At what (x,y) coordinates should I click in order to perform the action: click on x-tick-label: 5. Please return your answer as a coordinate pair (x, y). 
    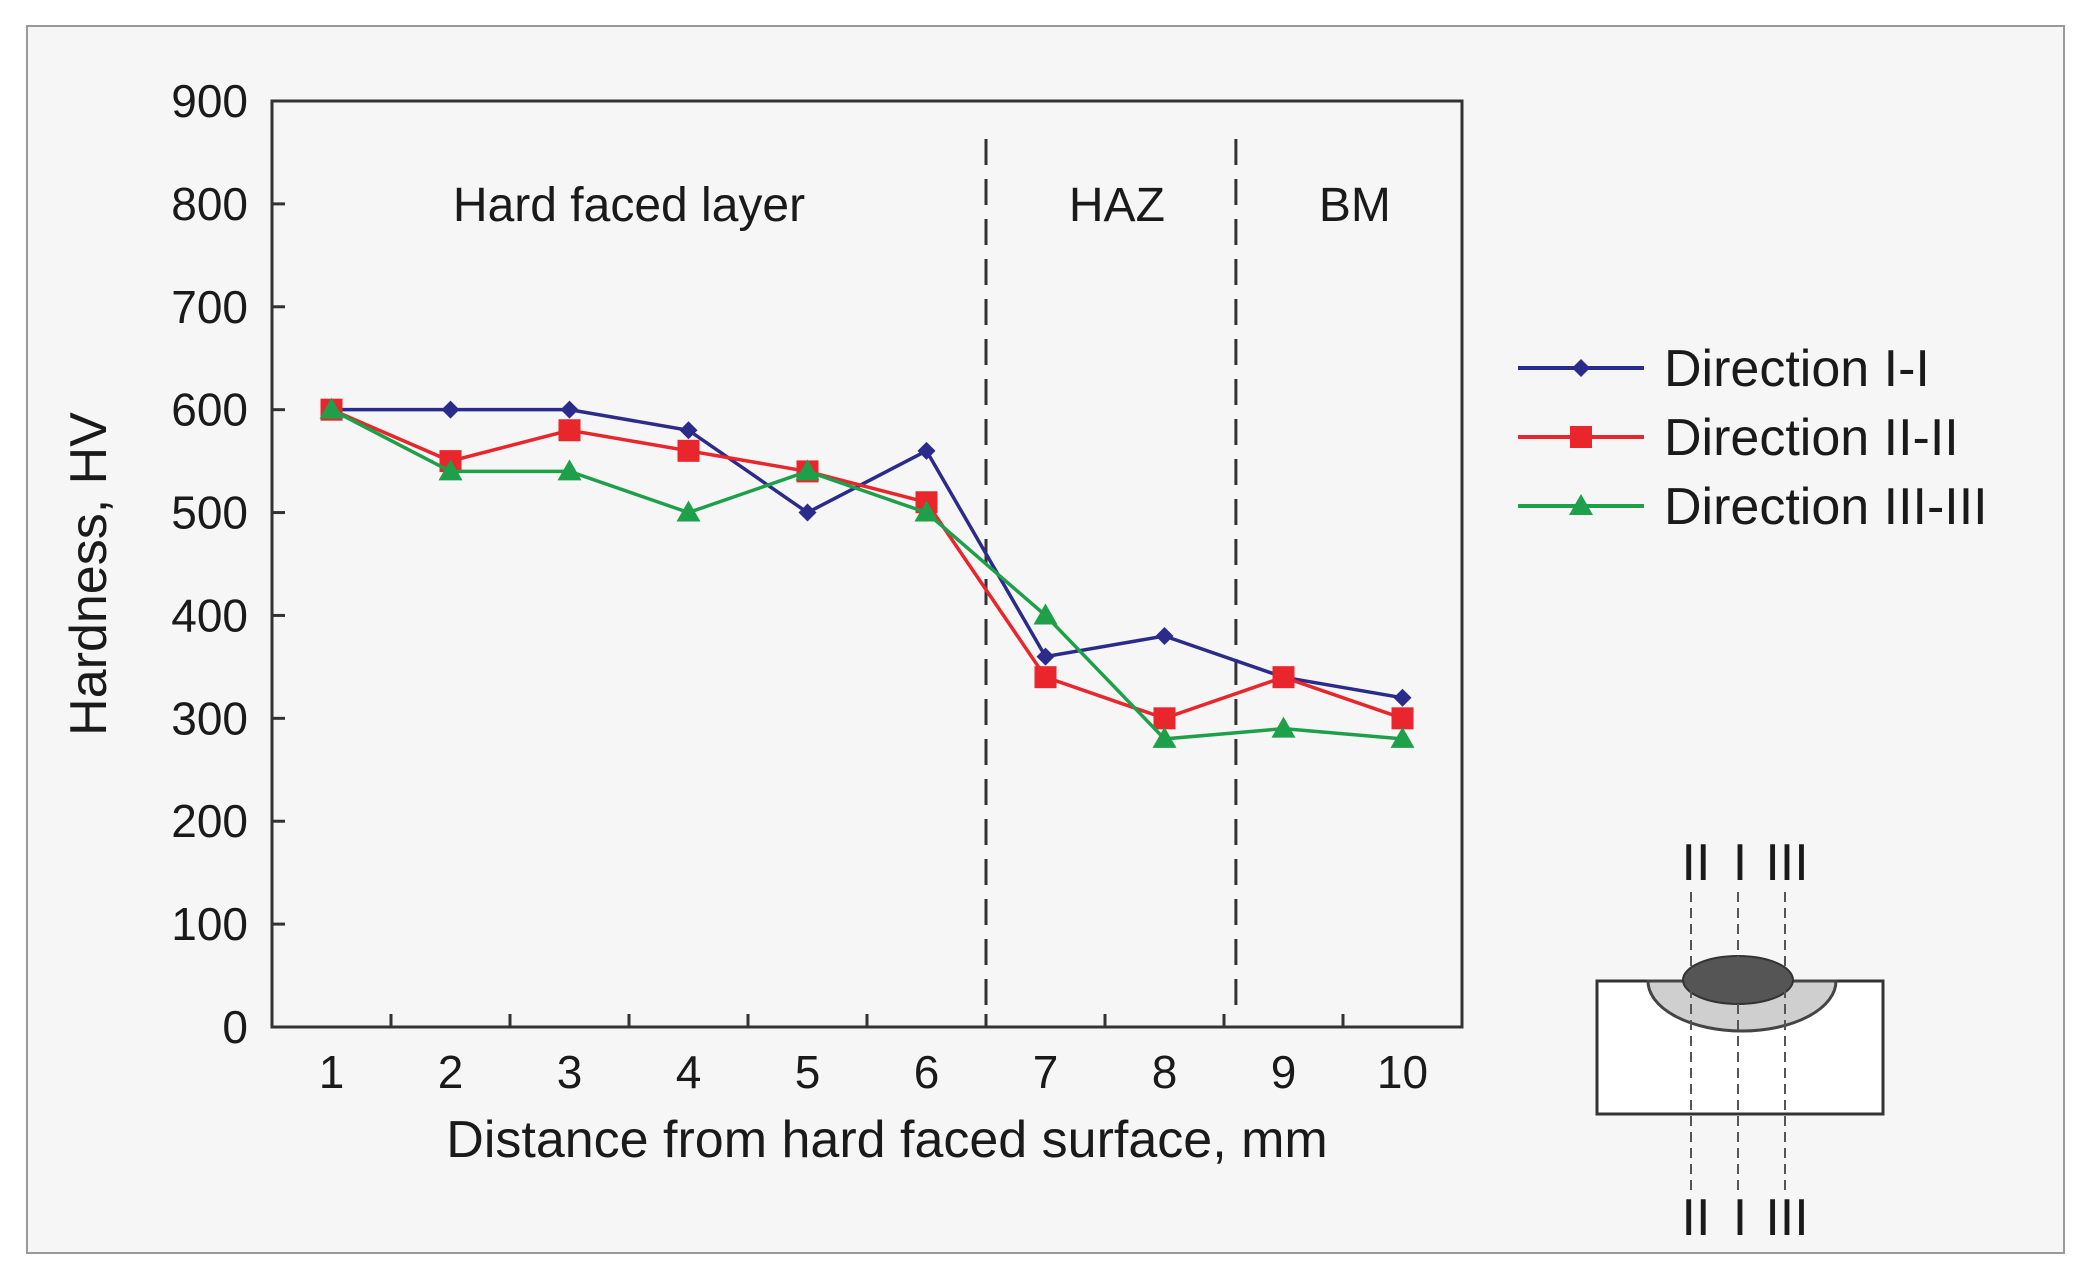
    Looking at the image, I should click on (808, 1072).